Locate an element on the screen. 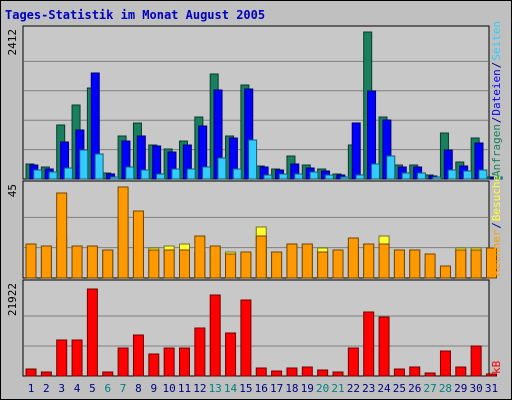  middle-ymax-label: 45 is located at coordinates (12, 190).